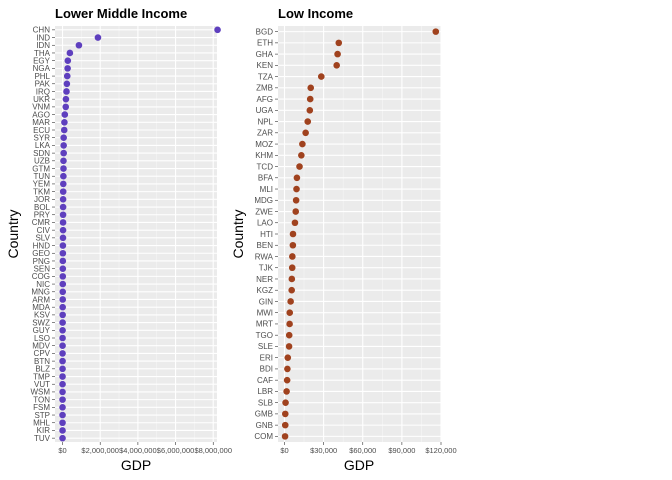  I want to click on y-tick-label-ecu: ECU, so click(41, 130).